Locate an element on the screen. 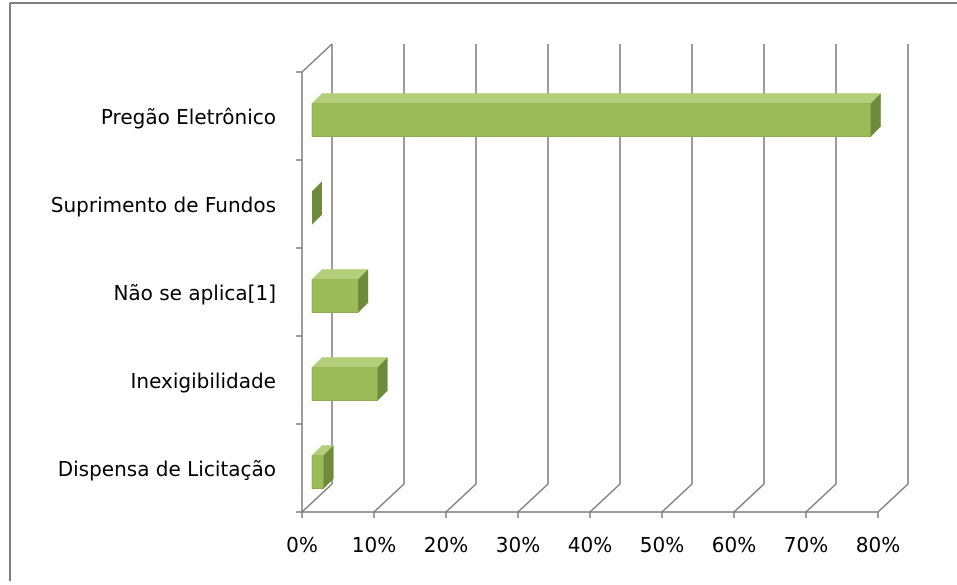 The height and width of the screenshot is (585, 957). side-wall-top is located at coordinates (317, 58).